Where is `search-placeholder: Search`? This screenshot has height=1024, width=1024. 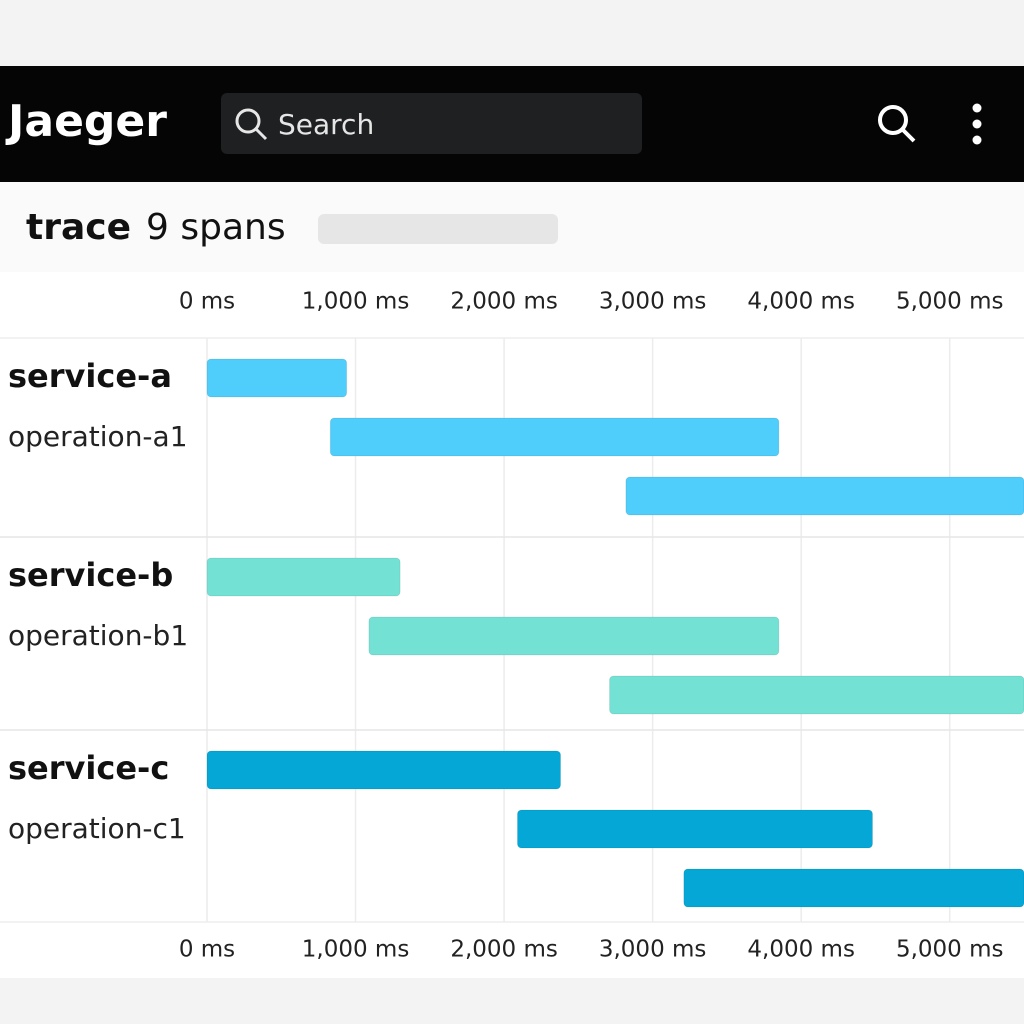
search-placeholder: Search is located at coordinates (326, 124).